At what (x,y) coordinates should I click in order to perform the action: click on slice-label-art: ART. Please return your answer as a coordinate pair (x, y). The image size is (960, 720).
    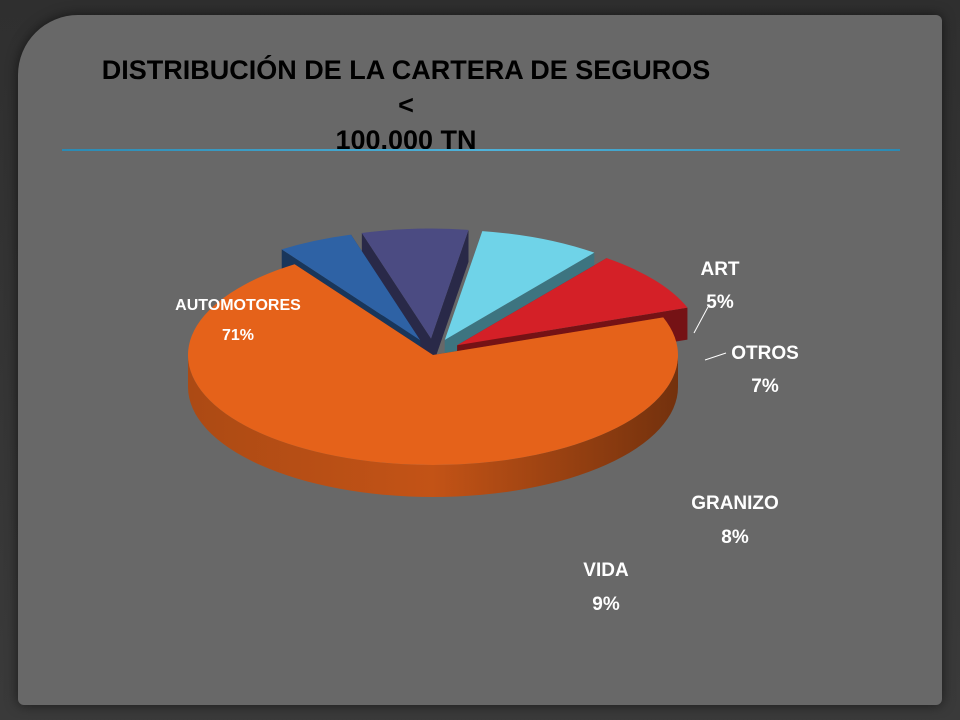
    Looking at the image, I should click on (719, 269).